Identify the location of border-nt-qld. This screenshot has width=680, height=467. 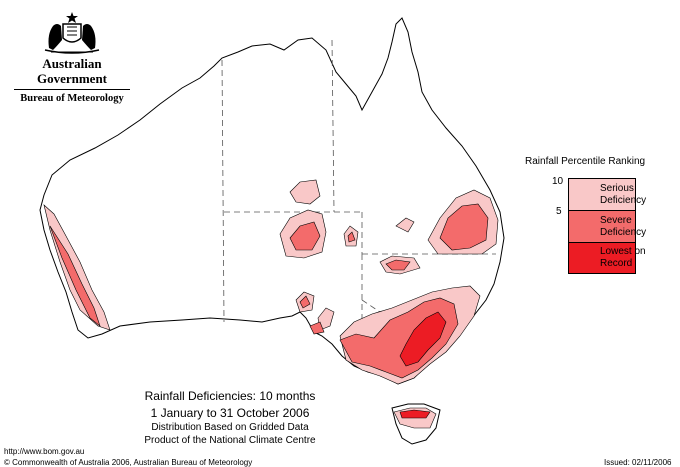
(333, 126).